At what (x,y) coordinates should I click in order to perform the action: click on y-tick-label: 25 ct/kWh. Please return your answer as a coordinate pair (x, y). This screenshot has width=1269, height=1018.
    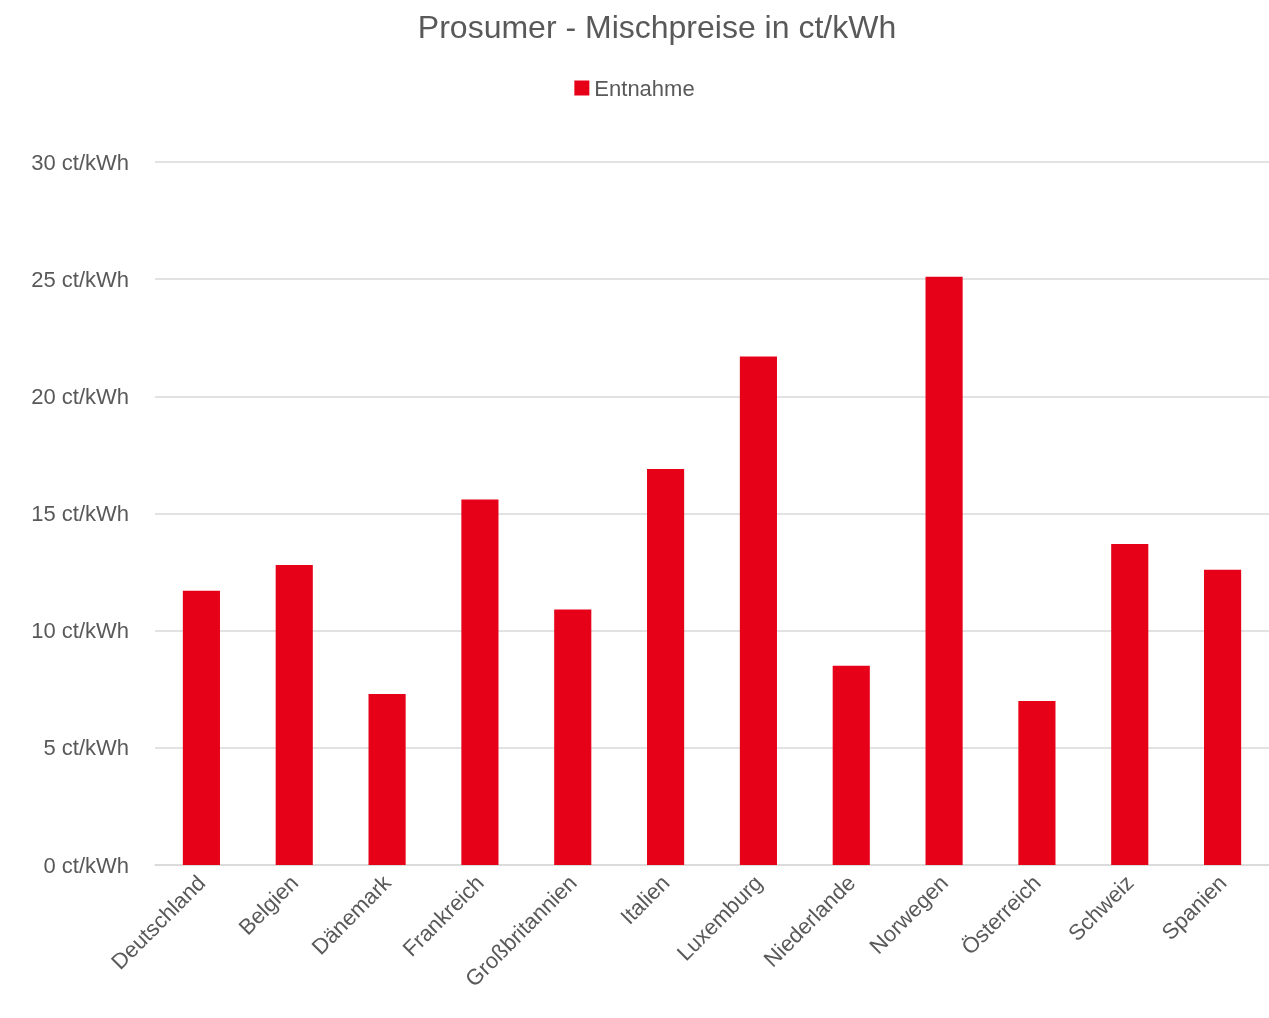
    Looking at the image, I should click on (80, 279).